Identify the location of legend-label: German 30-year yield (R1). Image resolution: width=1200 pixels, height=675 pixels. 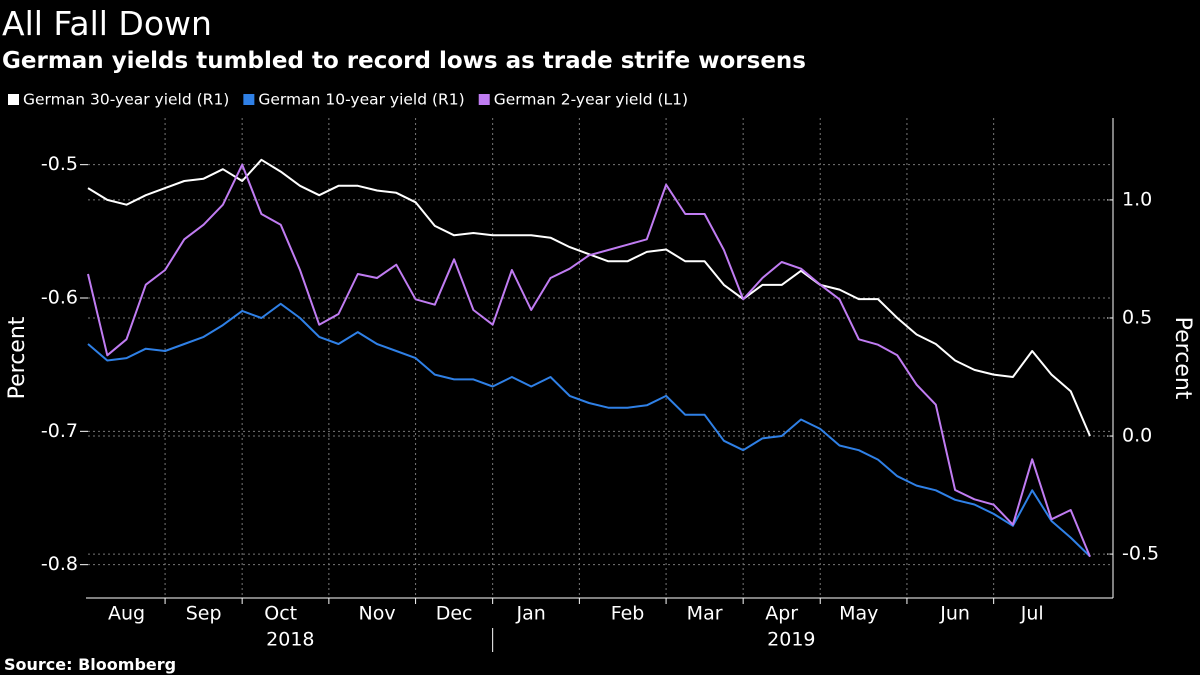
(126, 100).